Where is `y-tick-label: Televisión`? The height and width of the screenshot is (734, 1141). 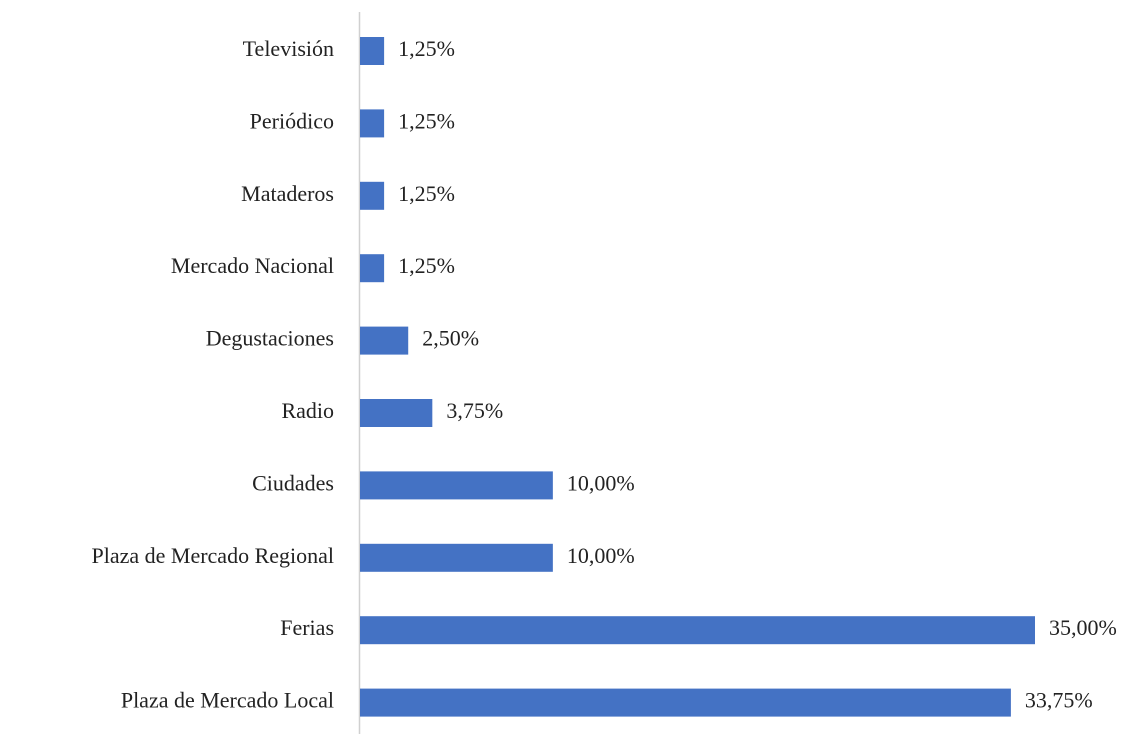
y-tick-label: Televisión is located at coordinates (288, 48).